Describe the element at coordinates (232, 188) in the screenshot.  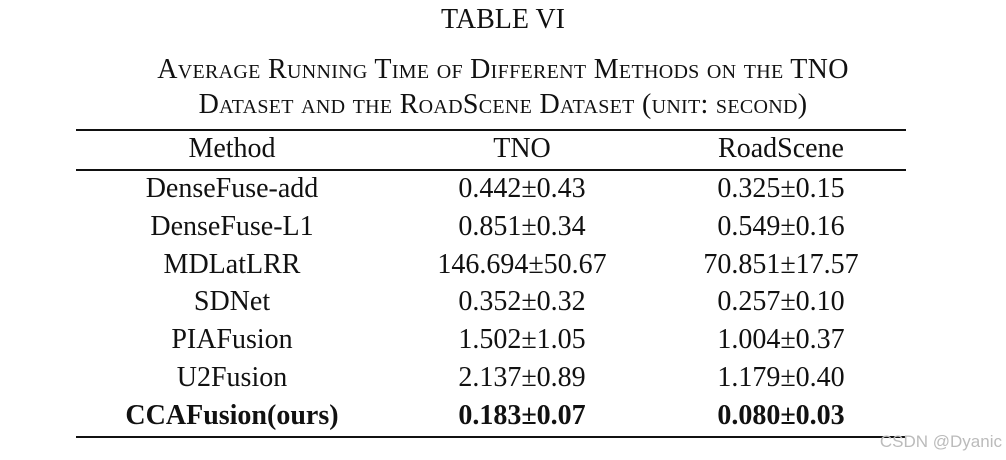
I see `table-cell: DenseFuse-add` at that location.